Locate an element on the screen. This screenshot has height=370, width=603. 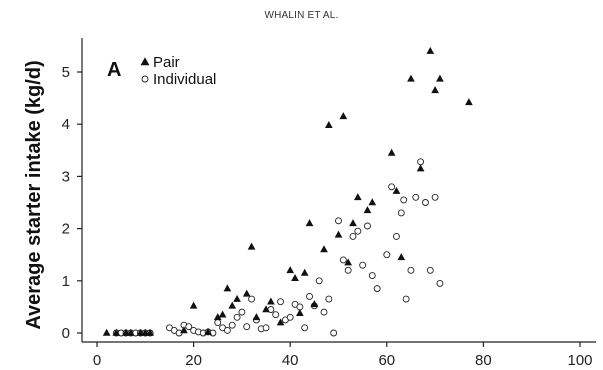
y-tick-label: 5 is located at coordinates (66, 72).